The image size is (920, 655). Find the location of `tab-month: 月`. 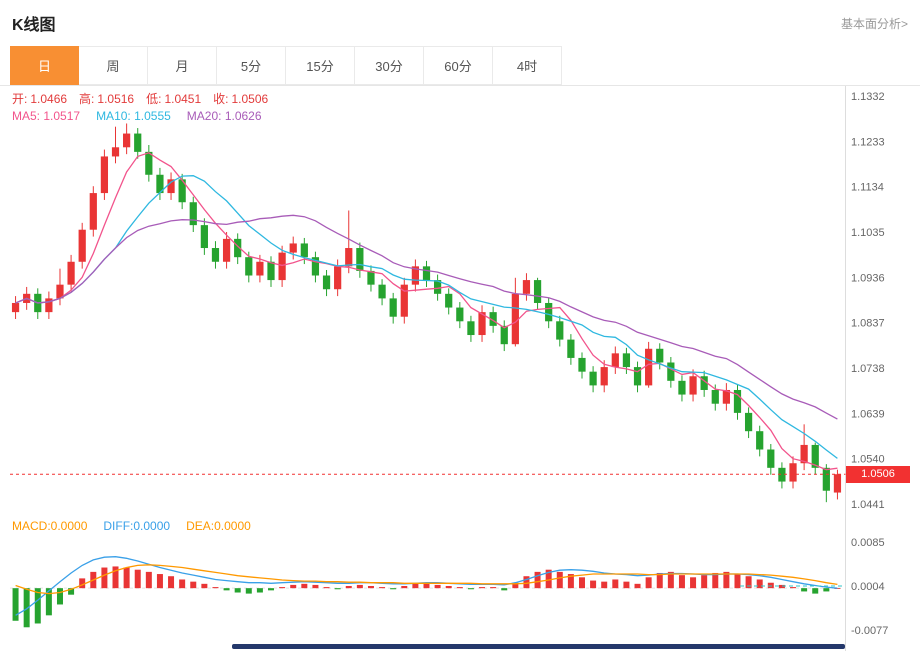

tab-month: 月 is located at coordinates (182, 65).